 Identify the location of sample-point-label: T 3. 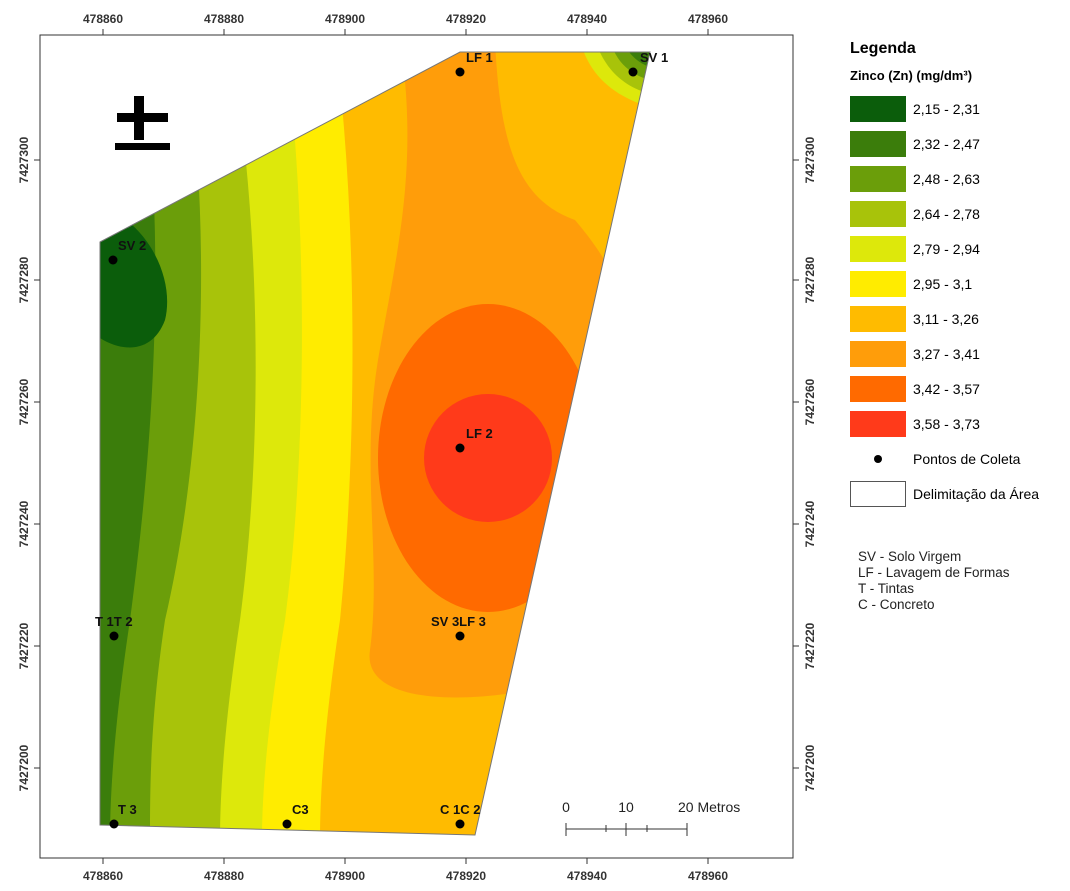
(127, 809).